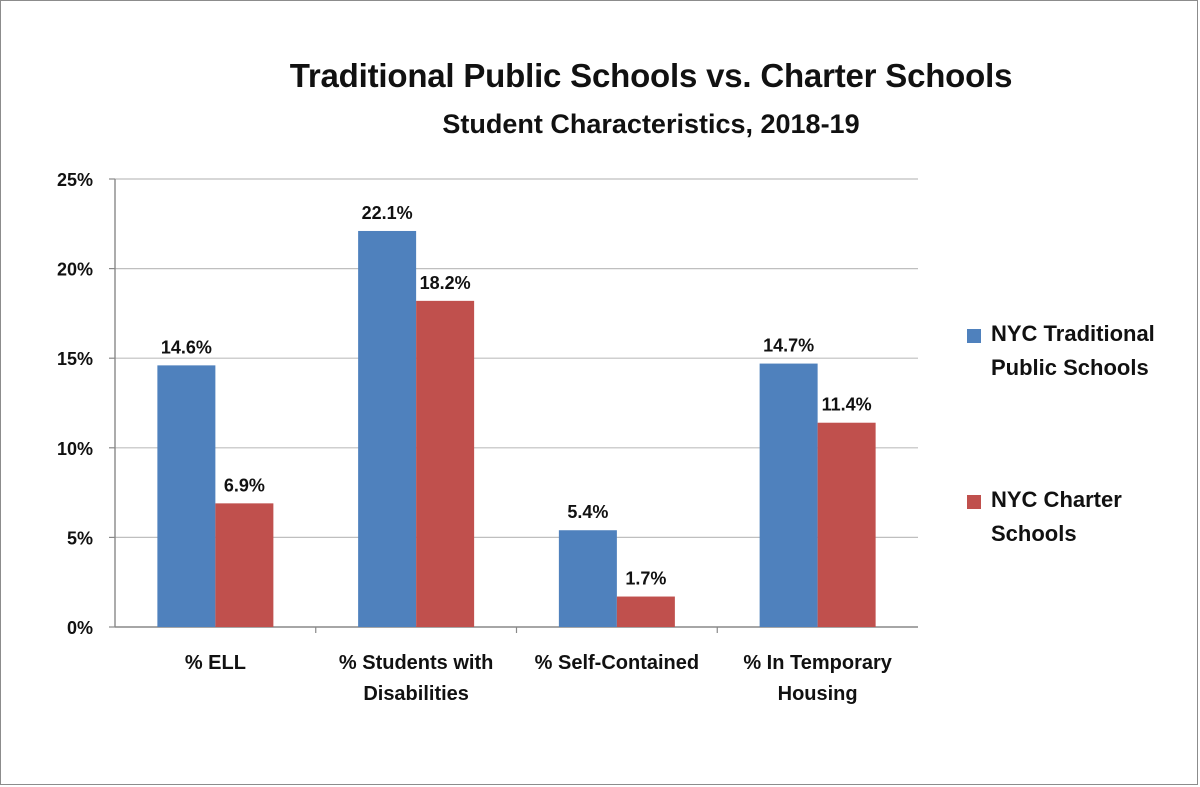 This screenshot has width=1200, height=787. What do you see at coordinates (387, 213) in the screenshot?
I see `data-label: 22.1%` at bounding box center [387, 213].